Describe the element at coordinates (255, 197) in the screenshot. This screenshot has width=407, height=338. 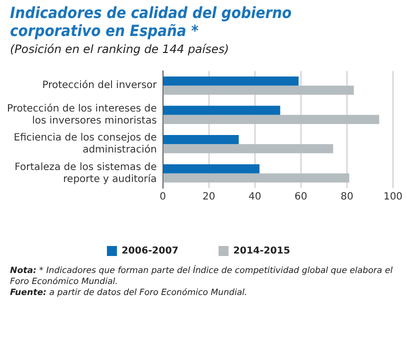
I see `x-tick-label: 40` at that location.